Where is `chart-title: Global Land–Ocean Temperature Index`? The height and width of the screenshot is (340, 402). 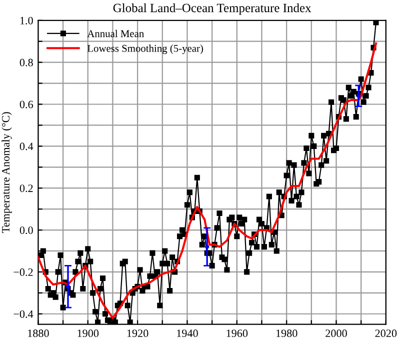
chart-title: Global Land–Ocean Temperature Index is located at coordinates (212, 9).